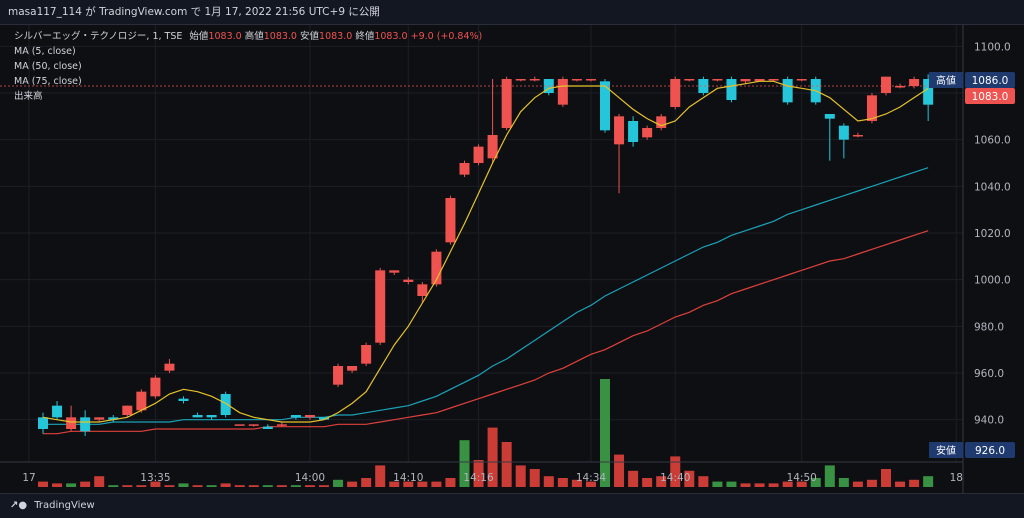  Describe the element at coordinates (992, 187) in the screenshot. I see `price-tick-label: 1040.0` at that location.